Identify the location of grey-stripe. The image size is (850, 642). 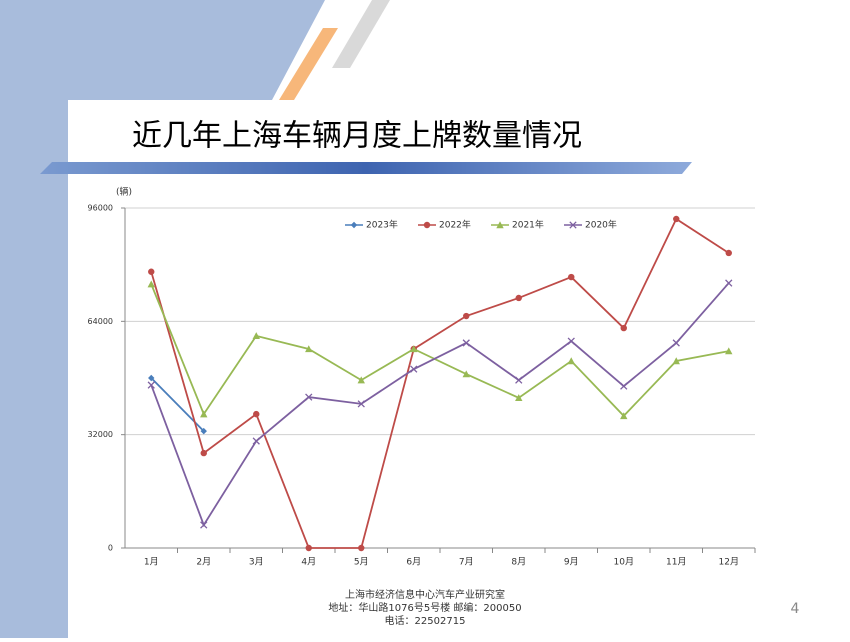
(361, 34).